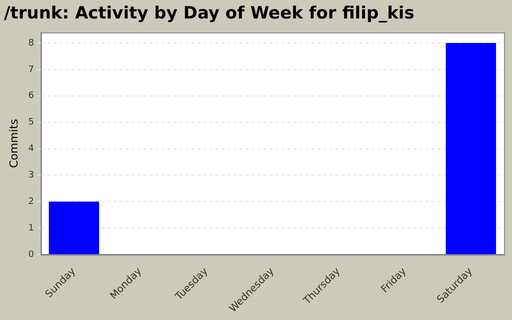 This screenshot has height=320, width=512. What do you see at coordinates (31, 149) in the screenshot?
I see `y-tick-label: 4` at bounding box center [31, 149].